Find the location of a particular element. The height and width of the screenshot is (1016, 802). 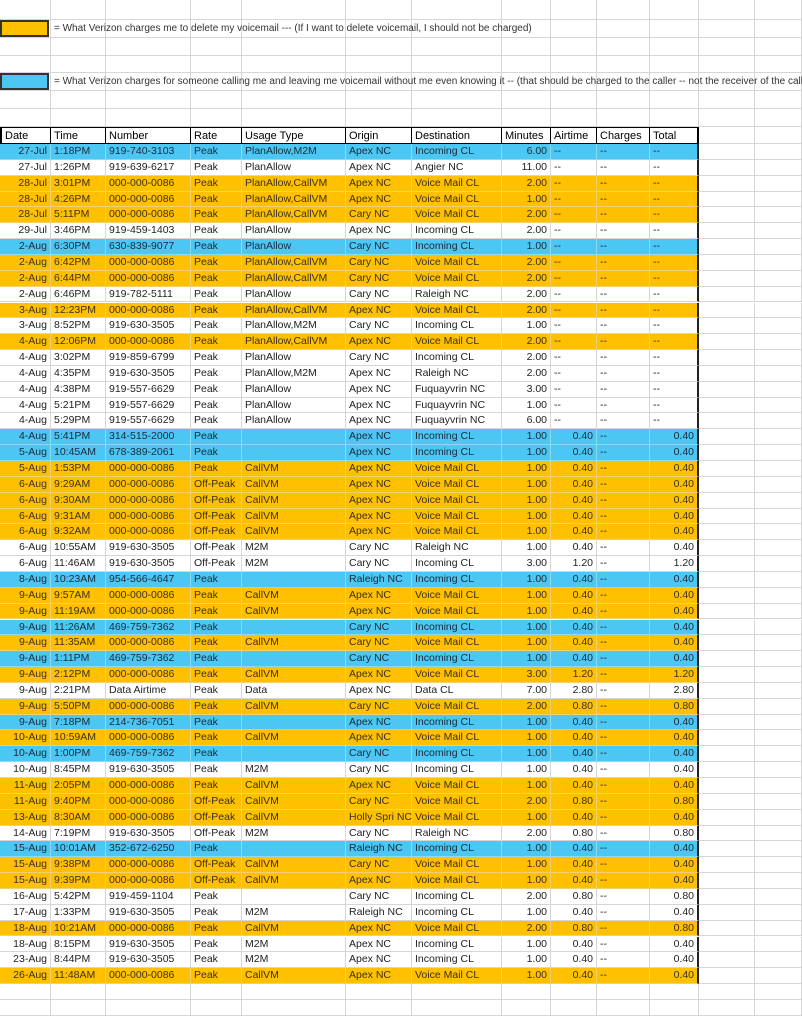

cell-number: 919-557-6629 is located at coordinates (148, 421).